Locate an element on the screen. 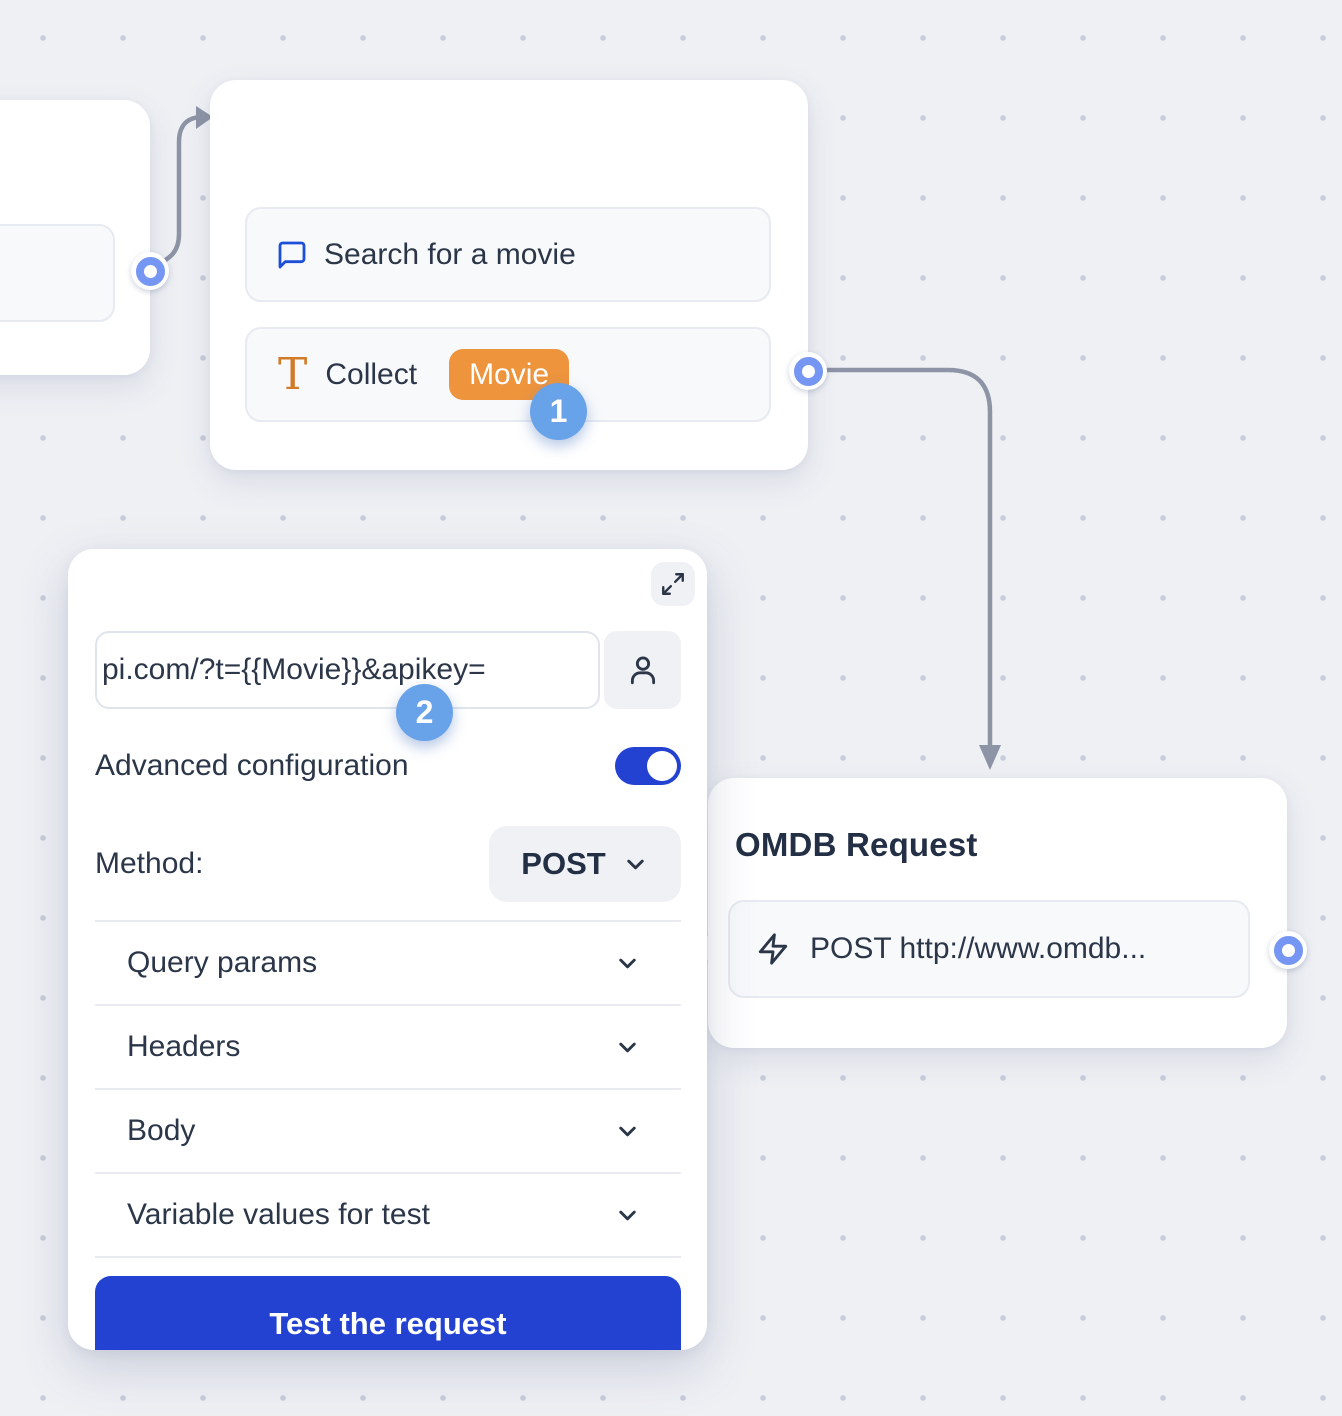 Image resolution: width=1342 pixels, height=1416 pixels. connector-to-omdb is located at coordinates (901, 558).